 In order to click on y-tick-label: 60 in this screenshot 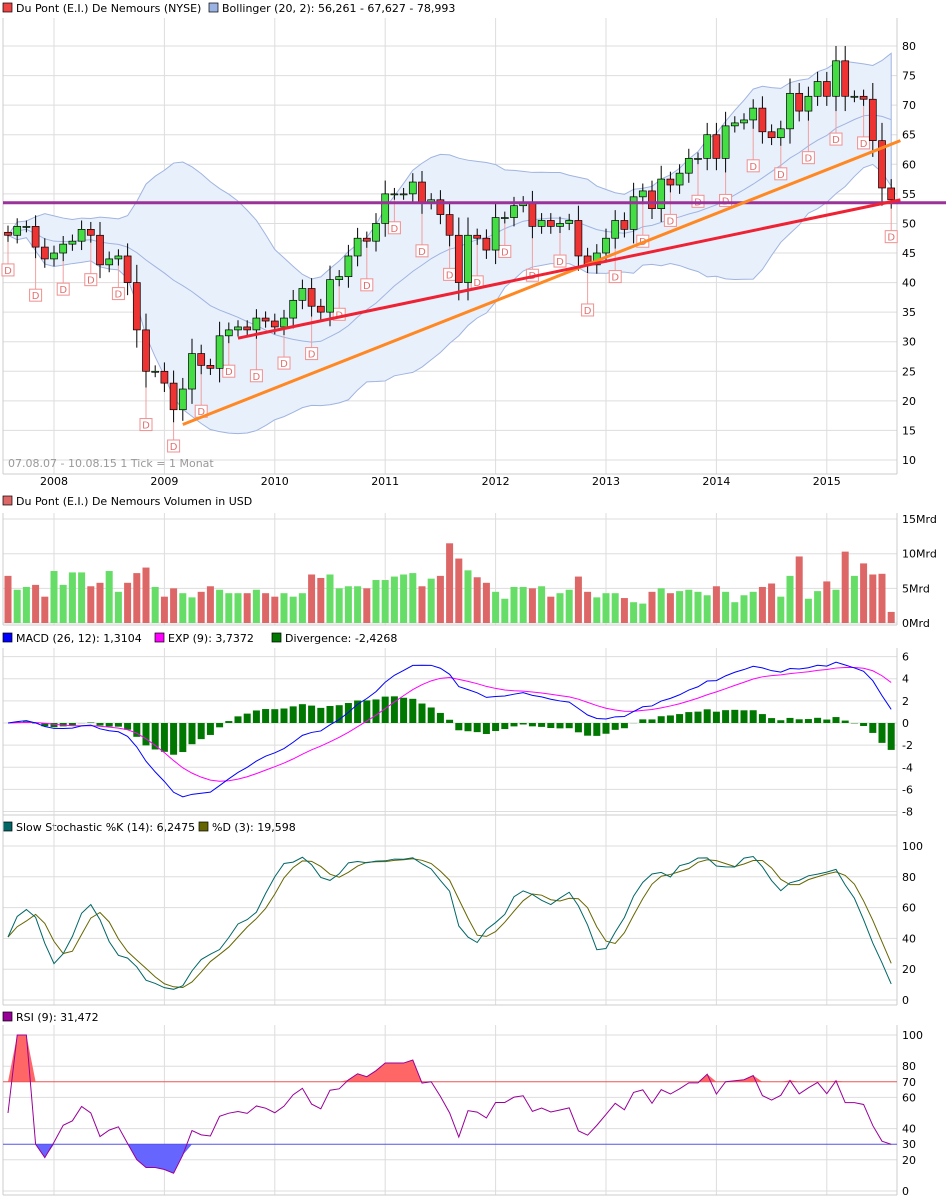, I will do `click(909, 908)`.